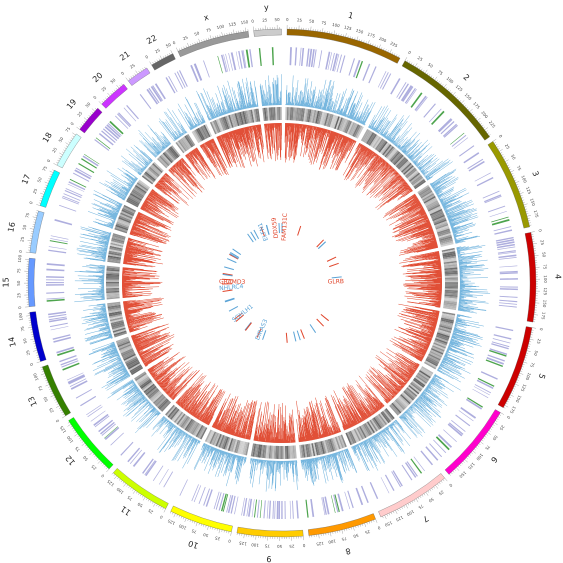  Describe the element at coordinates (45, 399) in the screenshot. I see `tick-label: 50` at that location.